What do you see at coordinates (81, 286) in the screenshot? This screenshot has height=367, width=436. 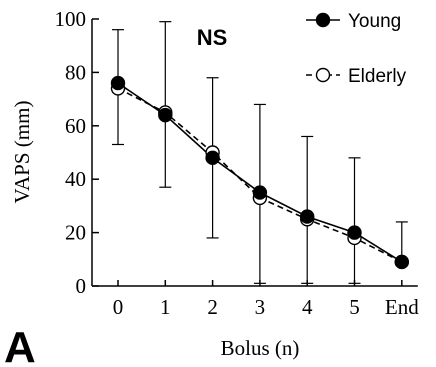 I see `y-tick-label: 0` at bounding box center [81, 286].